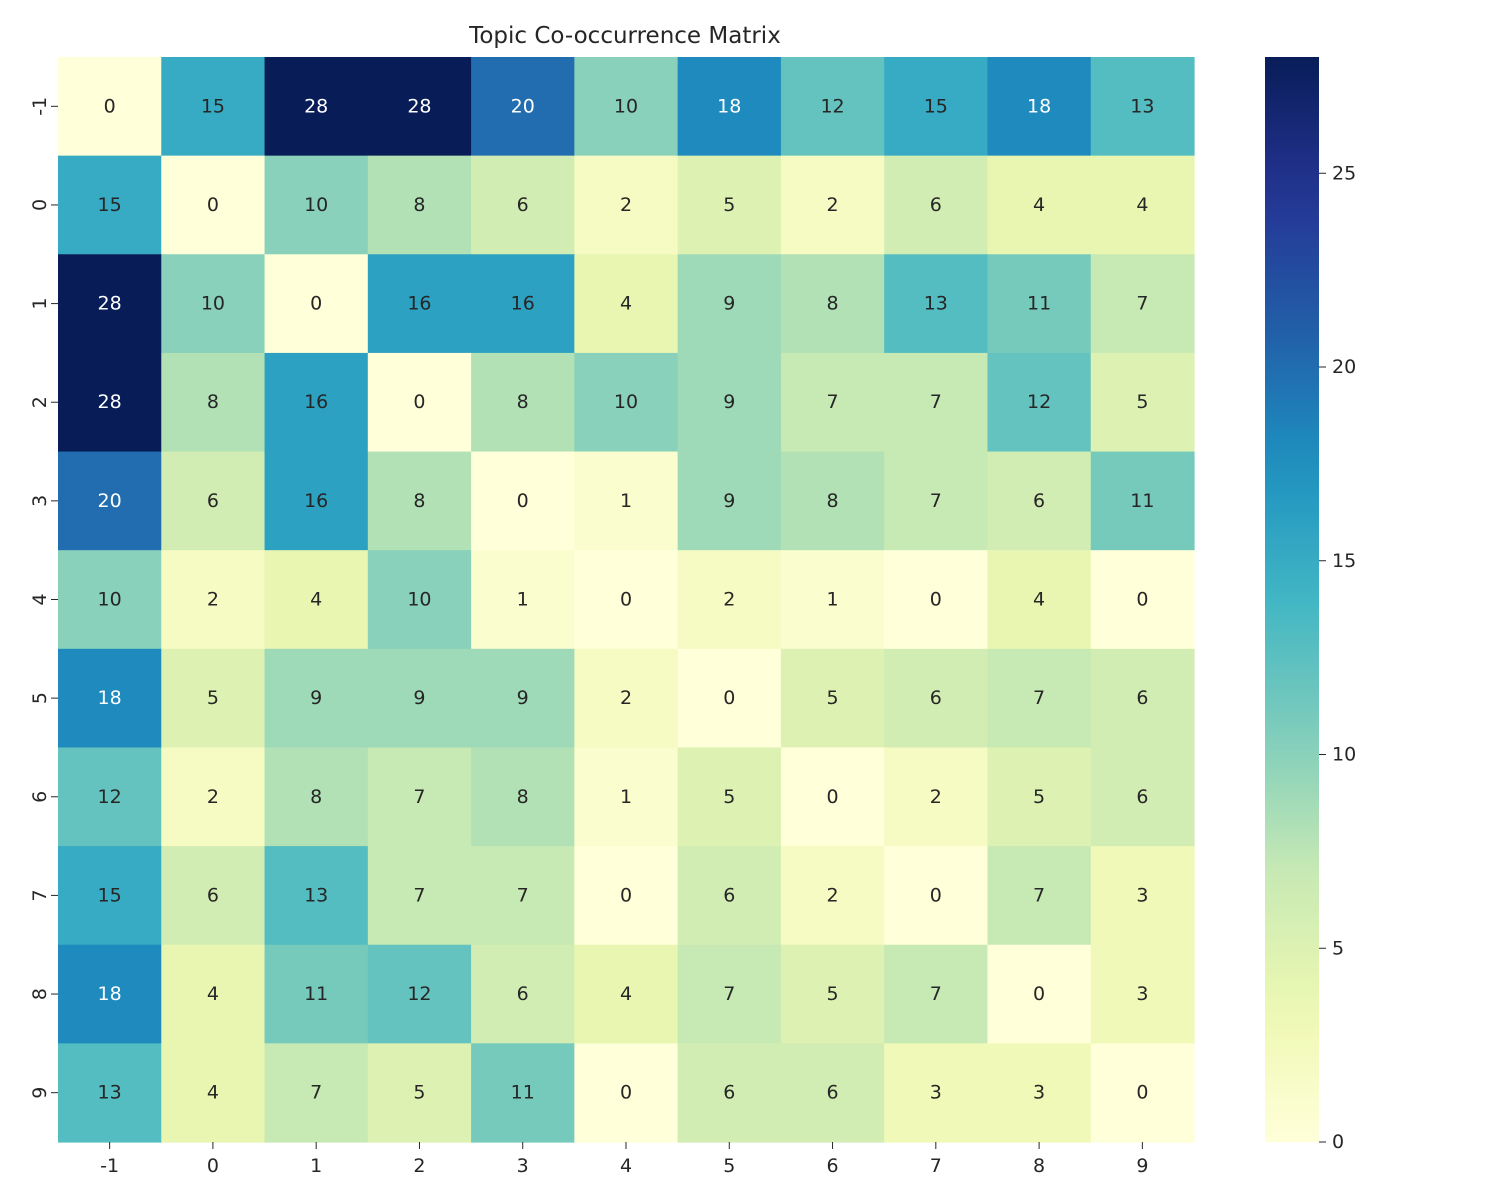 Image resolution: width=1500 pixels, height=1204 pixels. I want to click on colorbar-tick-label: 0, so click(1338, 1142).